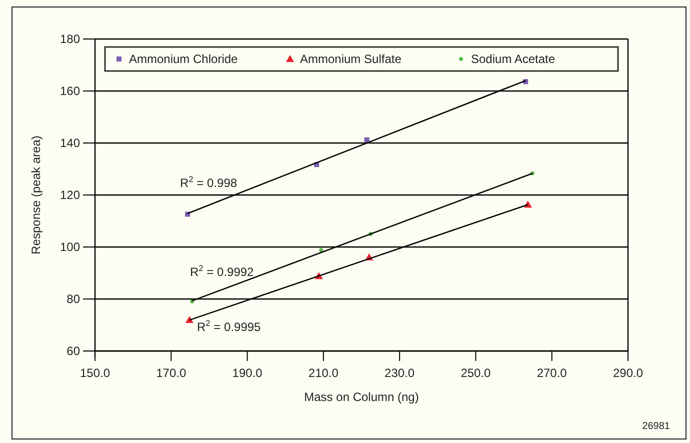  I want to click on annotation: R$^{2}$ = 0.9992, so click(222, 271).